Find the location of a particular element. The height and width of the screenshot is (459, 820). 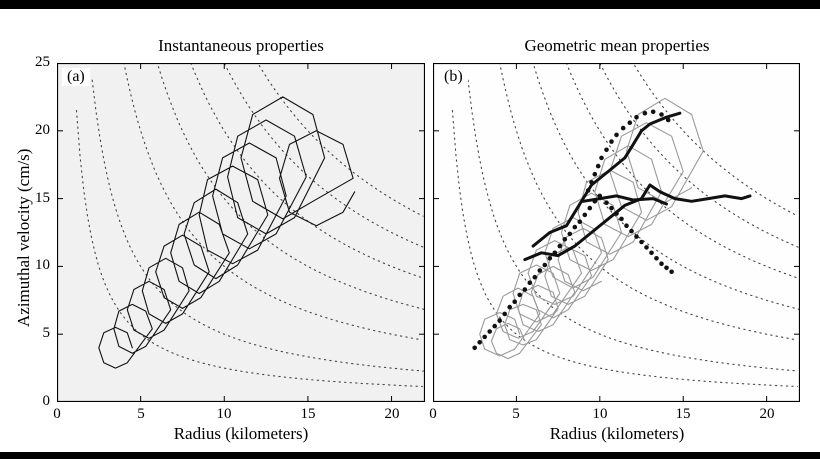

panel-a-x-tick-15: 15 is located at coordinates (308, 414).